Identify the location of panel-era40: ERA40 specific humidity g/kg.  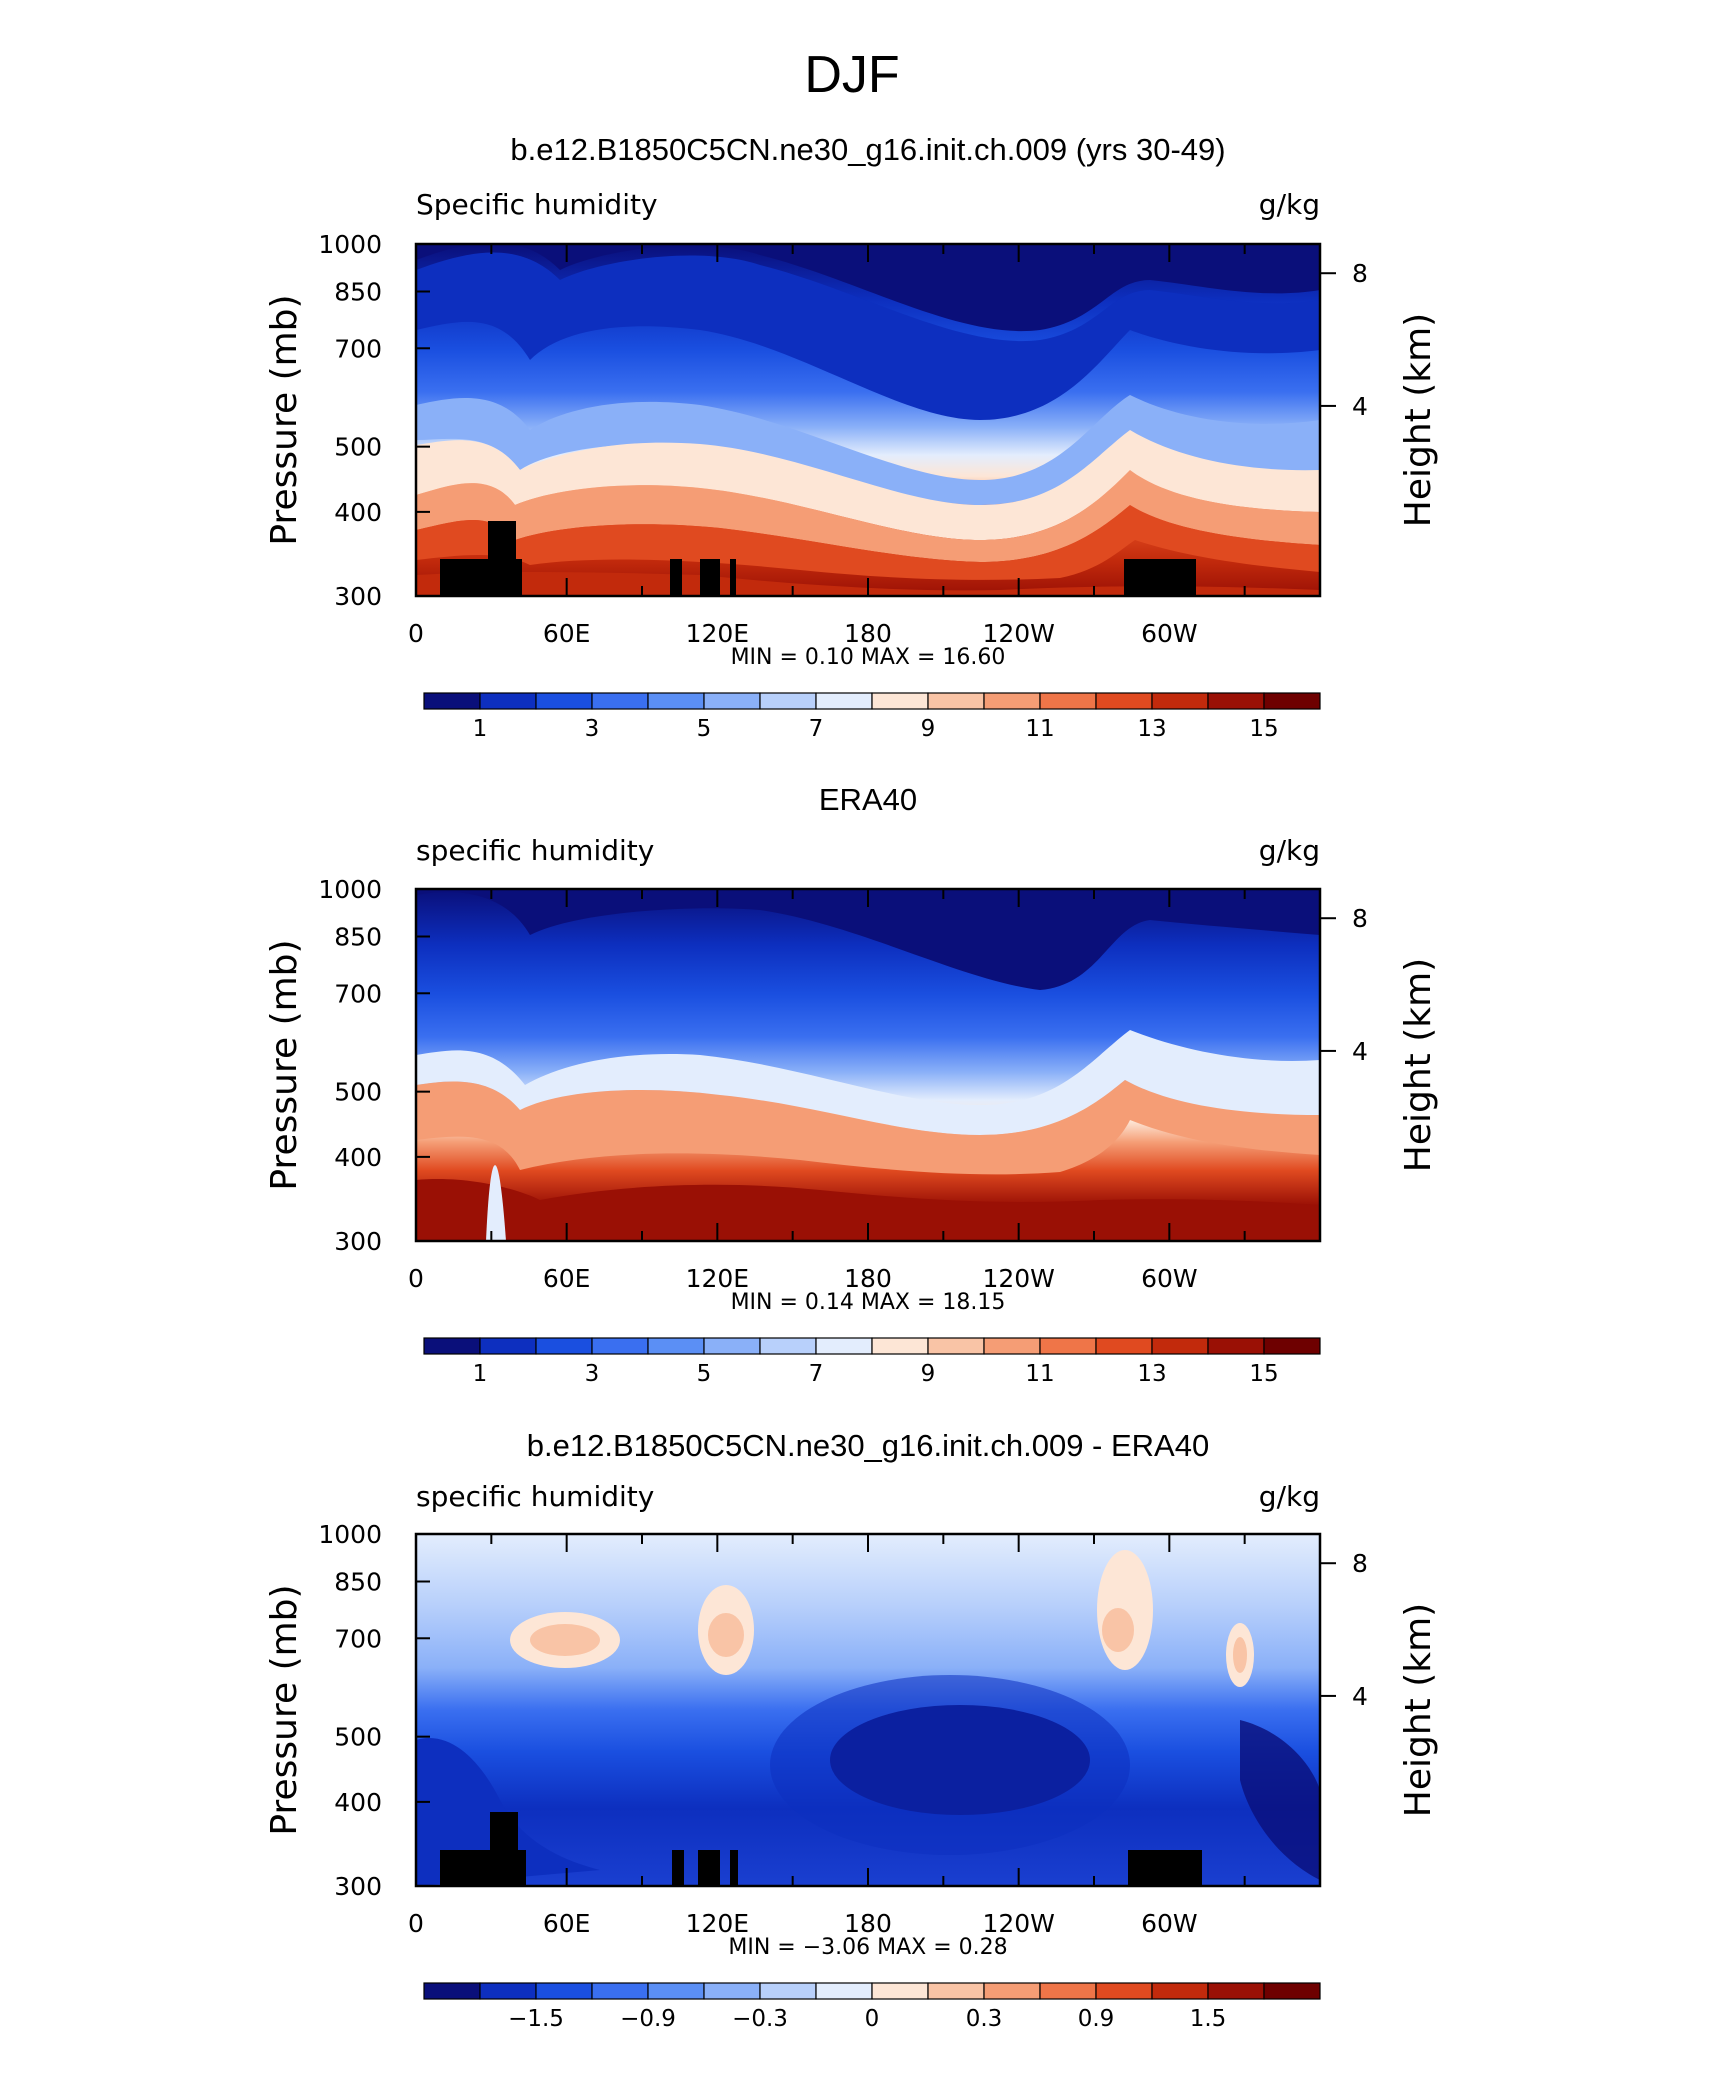
(868, 1012).